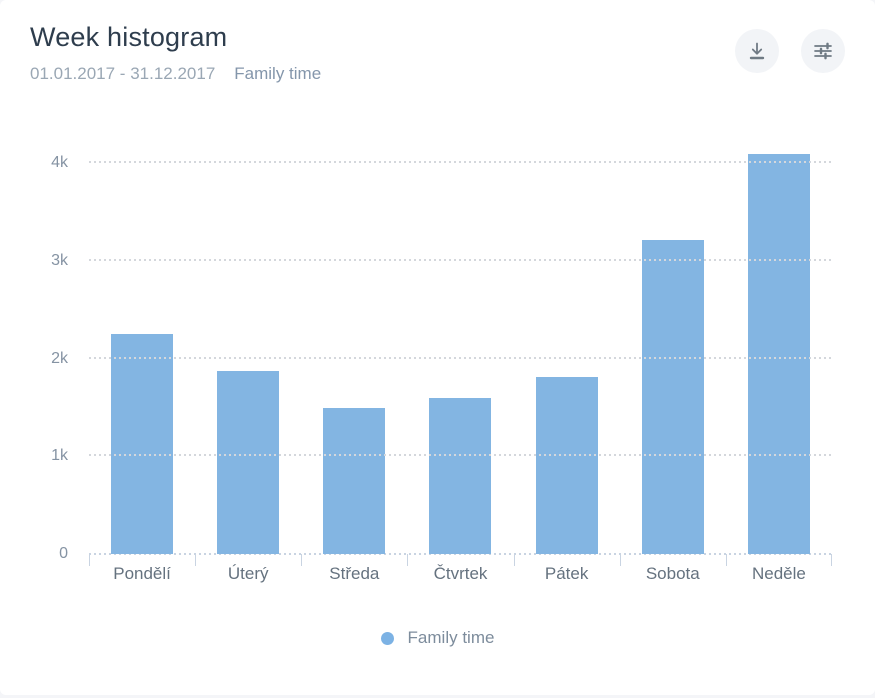 Image resolution: width=875 pixels, height=698 pixels. I want to click on y-axis-tick-label: 0, so click(63, 553).